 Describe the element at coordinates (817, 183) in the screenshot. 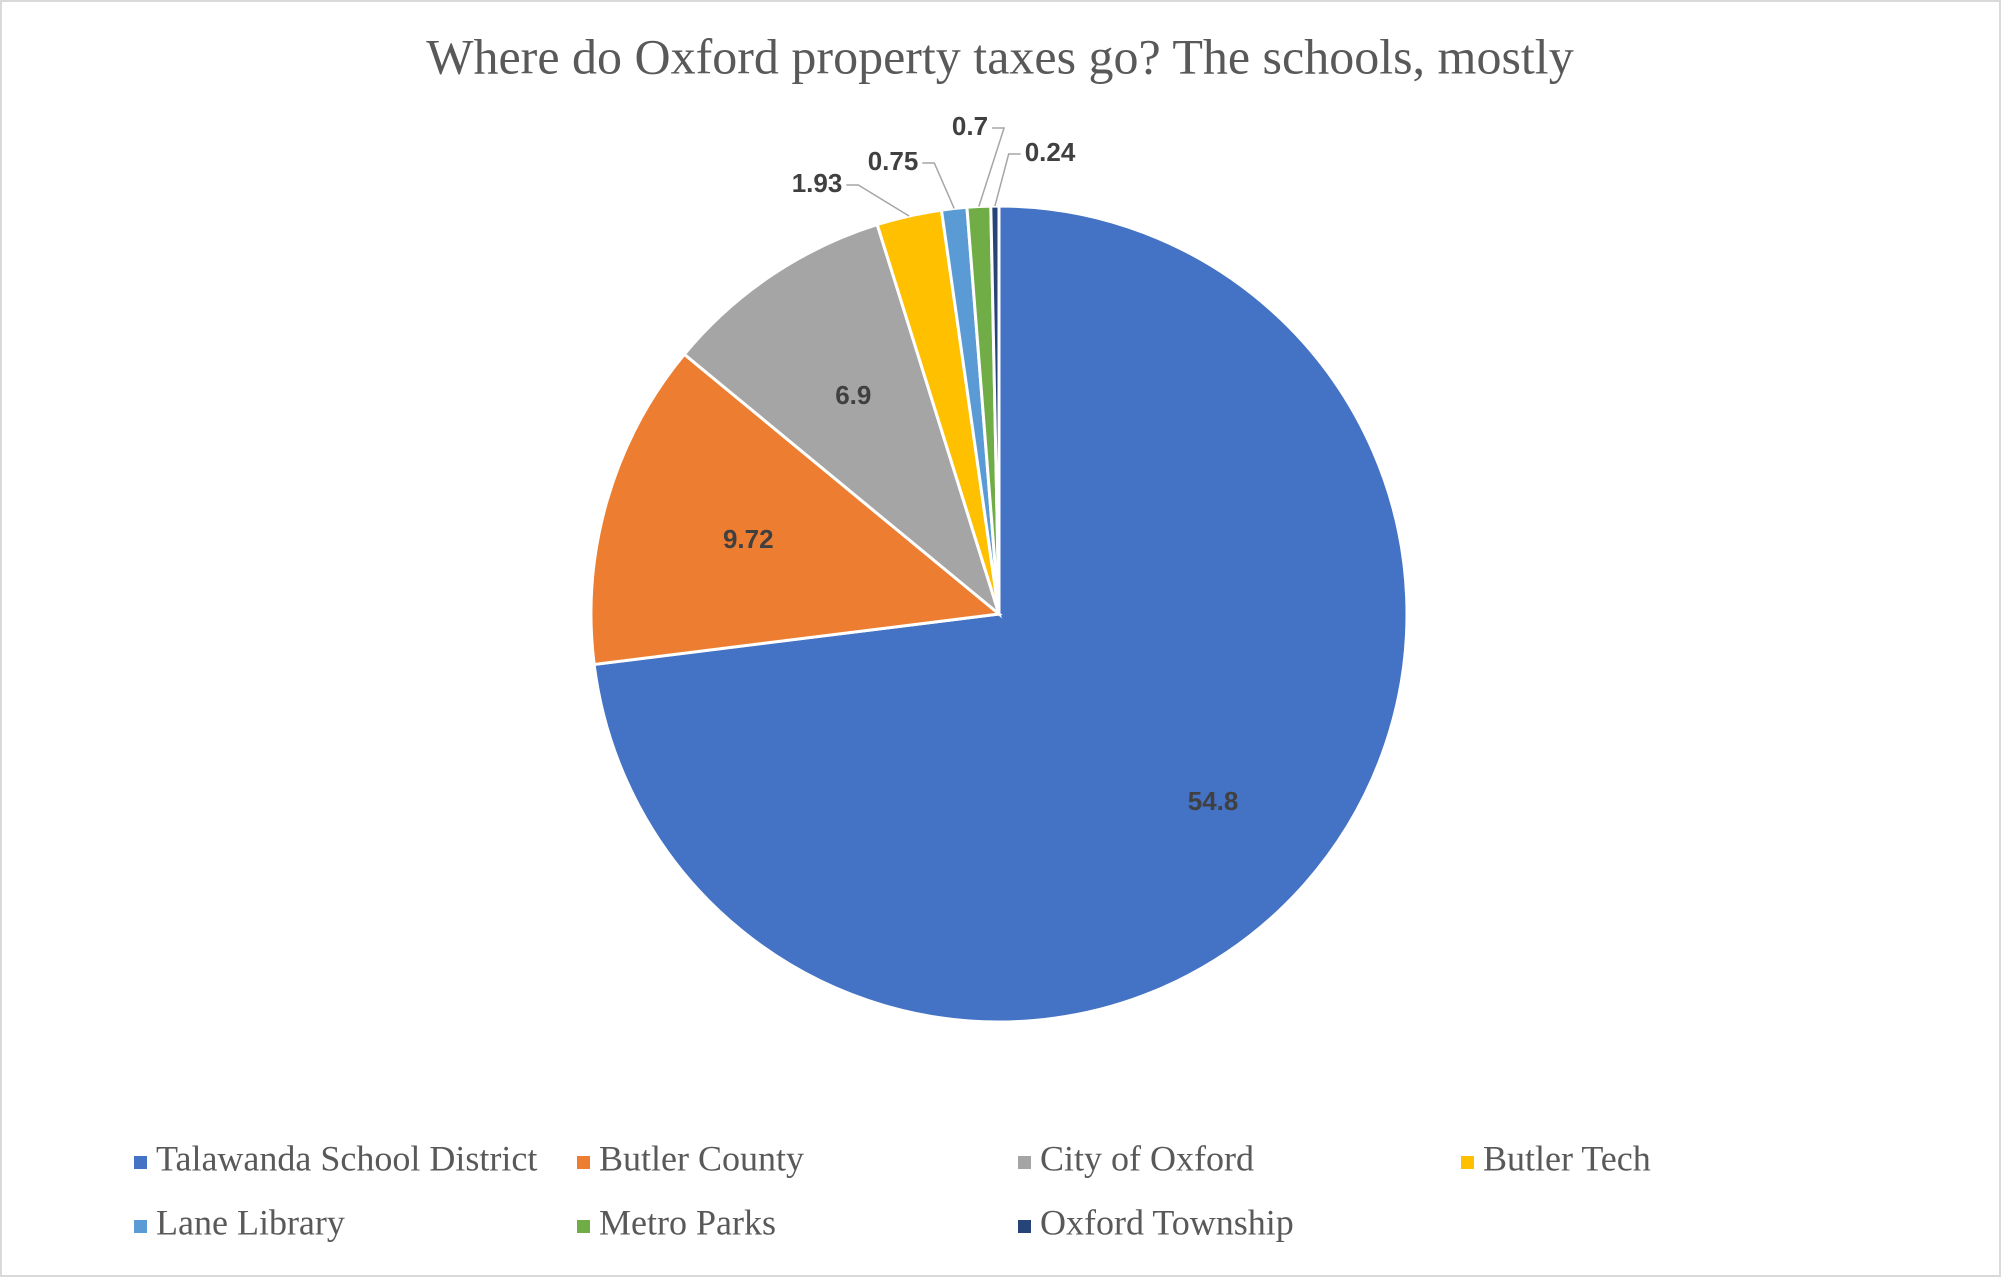

I see `data-label: 1.93` at that location.